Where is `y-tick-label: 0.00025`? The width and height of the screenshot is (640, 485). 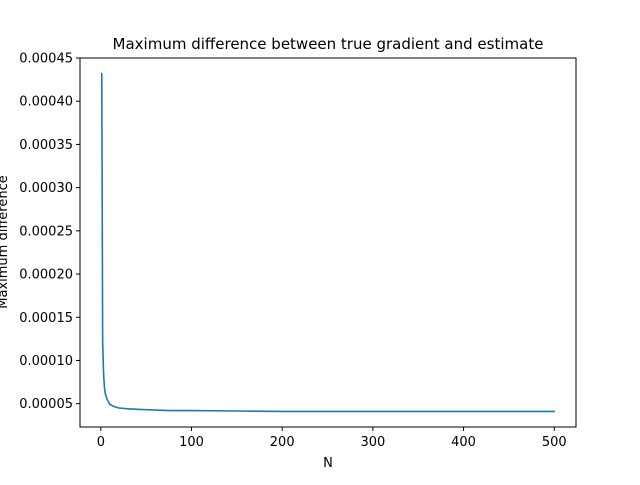 y-tick-label: 0.00025 is located at coordinates (46, 231).